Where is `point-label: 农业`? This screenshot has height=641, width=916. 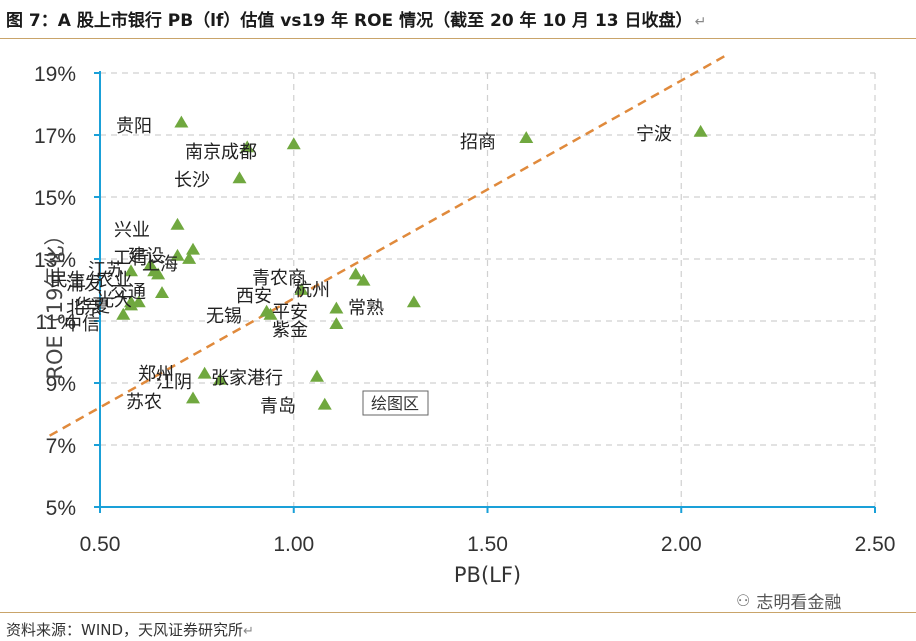
point-label: 农业 is located at coordinates (114, 280).